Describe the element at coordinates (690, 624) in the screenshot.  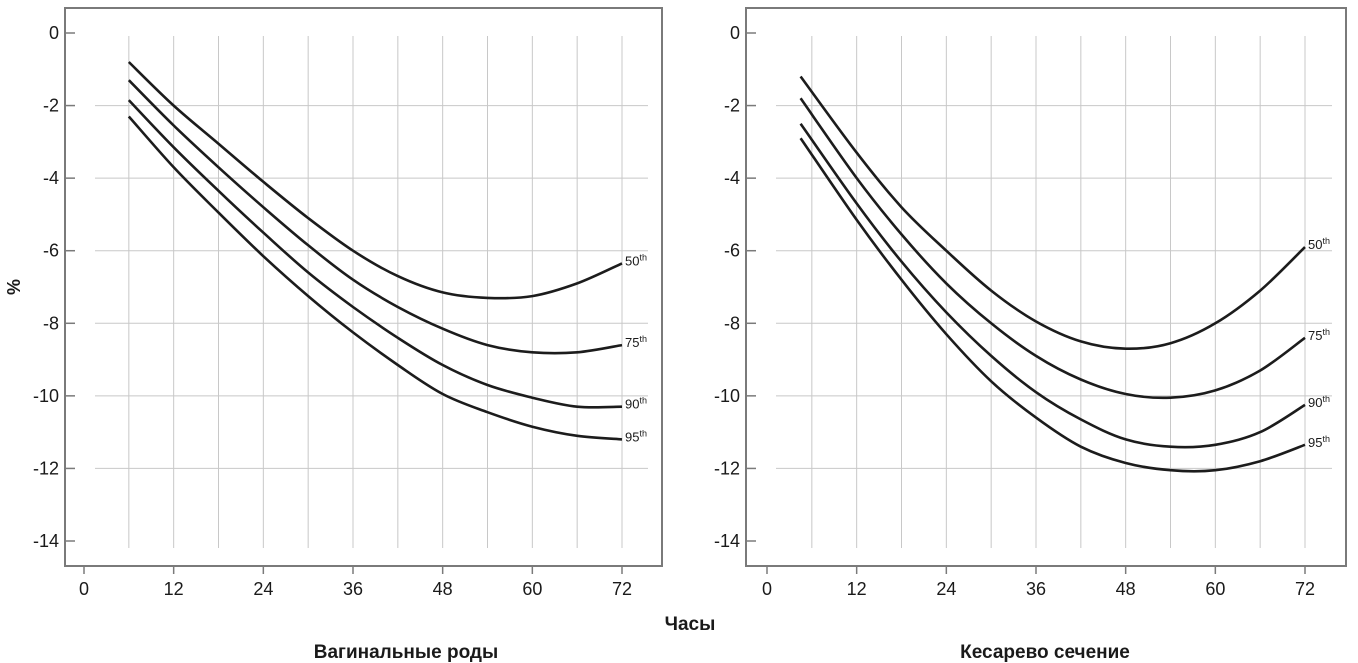
I see `x-axis-label: Часы` at that location.